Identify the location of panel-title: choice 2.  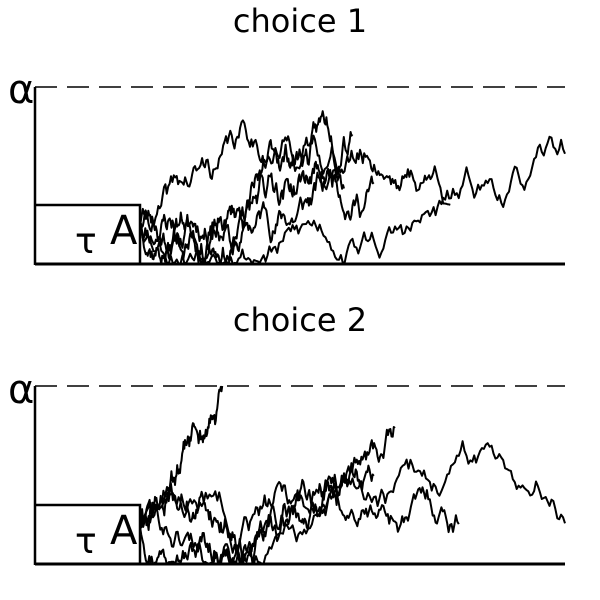
(300, 320).